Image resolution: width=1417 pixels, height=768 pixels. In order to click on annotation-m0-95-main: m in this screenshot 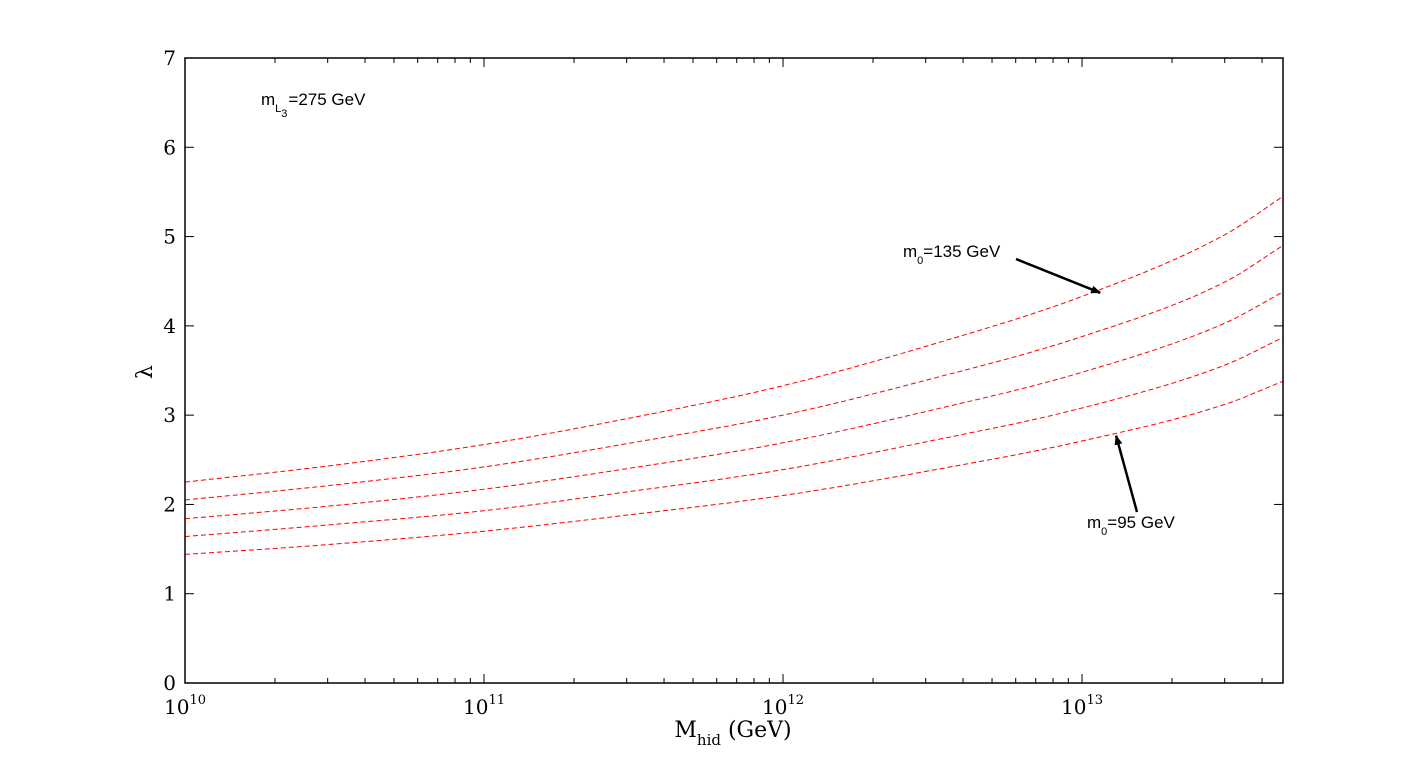, I will do `click(1094, 522)`.